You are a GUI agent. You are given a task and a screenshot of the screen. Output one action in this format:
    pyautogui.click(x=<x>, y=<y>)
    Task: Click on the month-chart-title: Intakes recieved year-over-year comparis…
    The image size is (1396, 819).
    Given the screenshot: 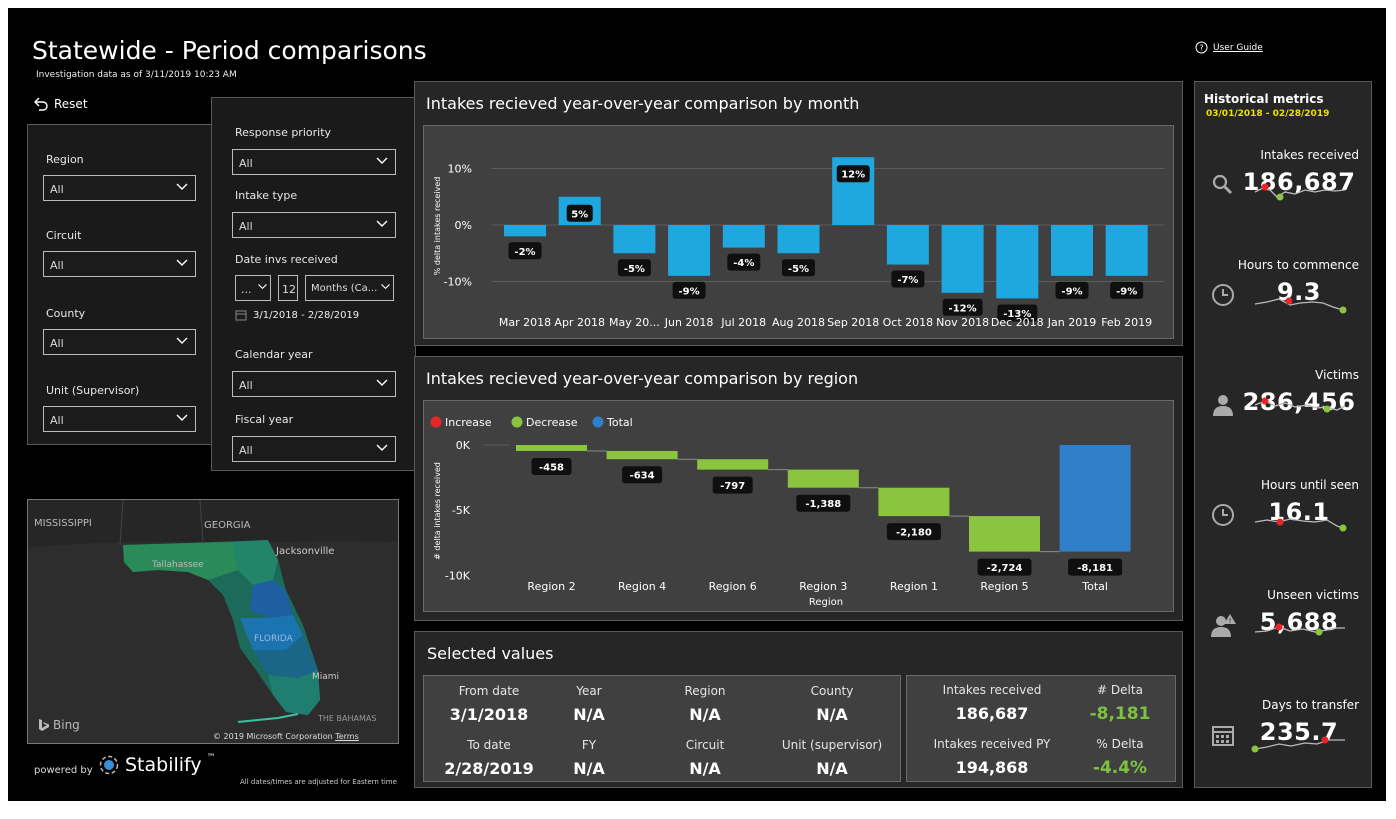 What is the action you would take?
    pyautogui.click(x=643, y=103)
    